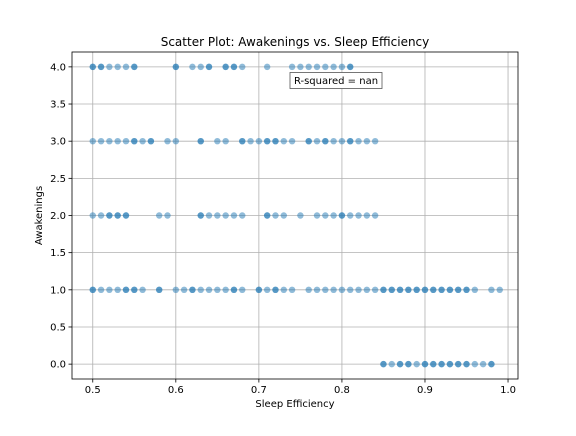 The width and height of the screenshot is (576, 436). I want to click on y-tick-label: 2.0, so click(58, 216).